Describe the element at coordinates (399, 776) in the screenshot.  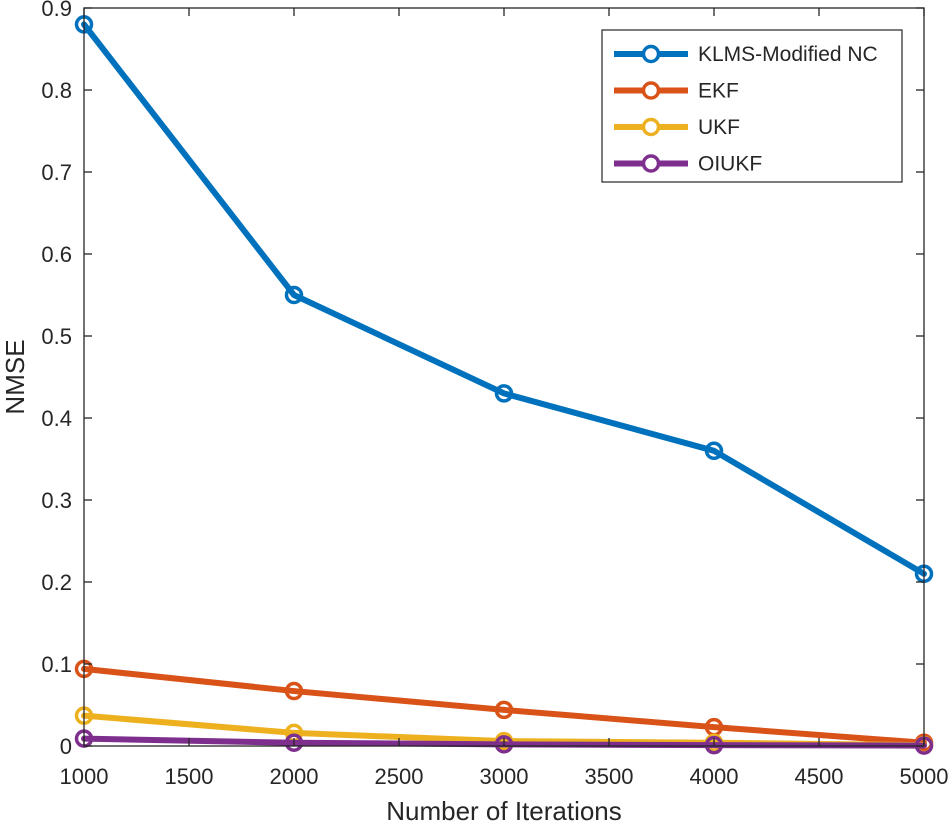
I see `x-tick-label: 2500` at that location.